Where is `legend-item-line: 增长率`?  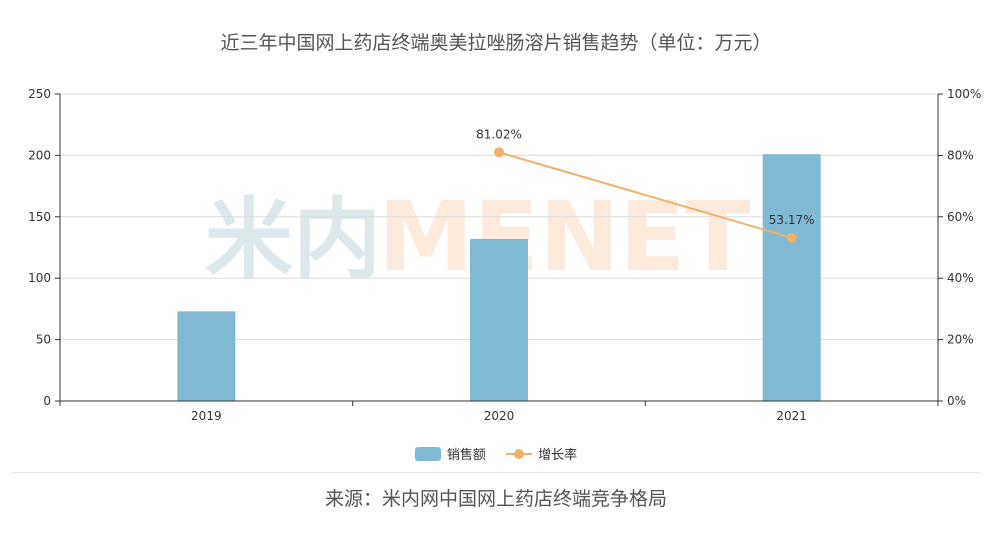 legend-item-line: 增长率 is located at coordinates (541, 453).